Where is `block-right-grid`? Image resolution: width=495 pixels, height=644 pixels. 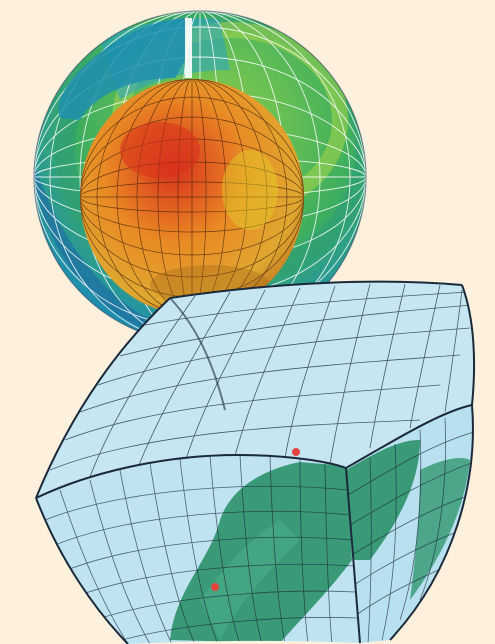 block-right-grid is located at coordinates (410, 530).